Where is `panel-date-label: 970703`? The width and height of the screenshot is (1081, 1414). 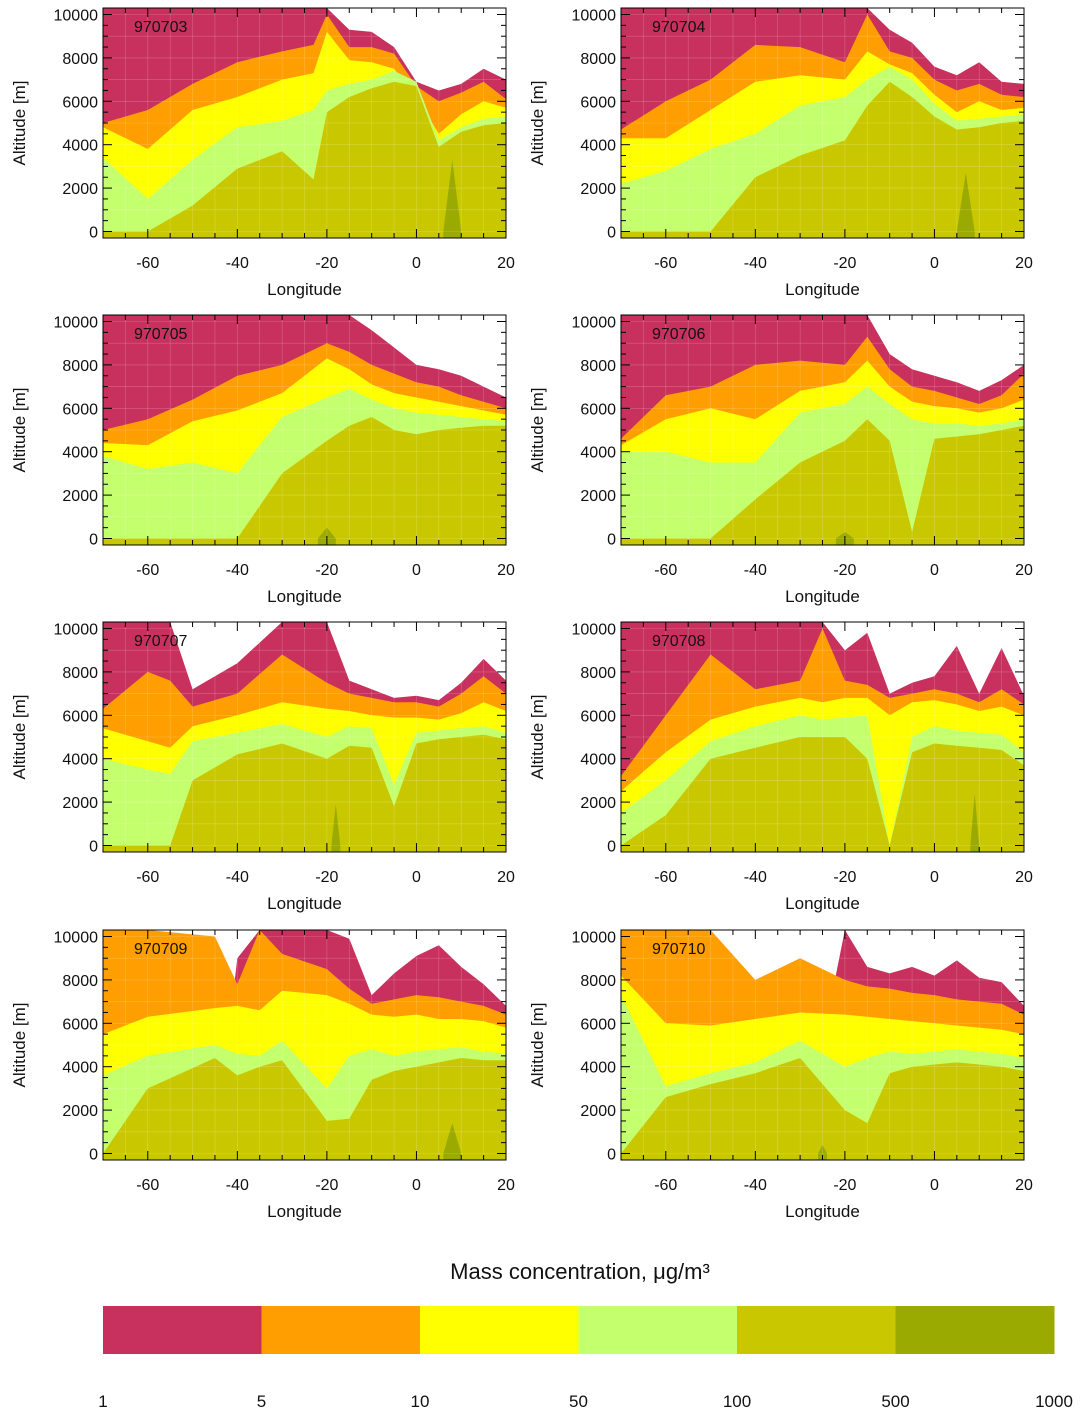
panel-date-label: 970703 is located at coordinates (160, 27).